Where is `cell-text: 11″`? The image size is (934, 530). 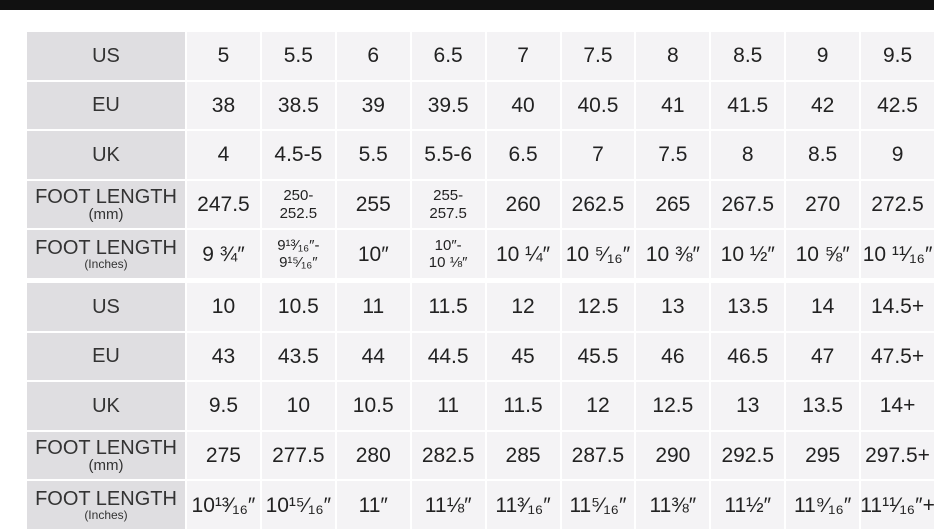 cell-text: 11″ is located at coordinates (373, 505).